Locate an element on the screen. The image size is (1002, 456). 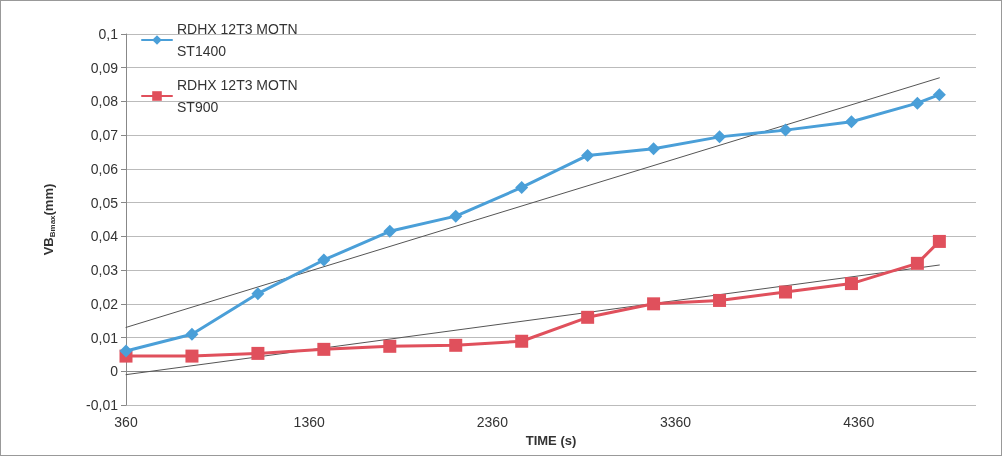
y-tick-label: 0,08 is located at coordinates (104, 101).